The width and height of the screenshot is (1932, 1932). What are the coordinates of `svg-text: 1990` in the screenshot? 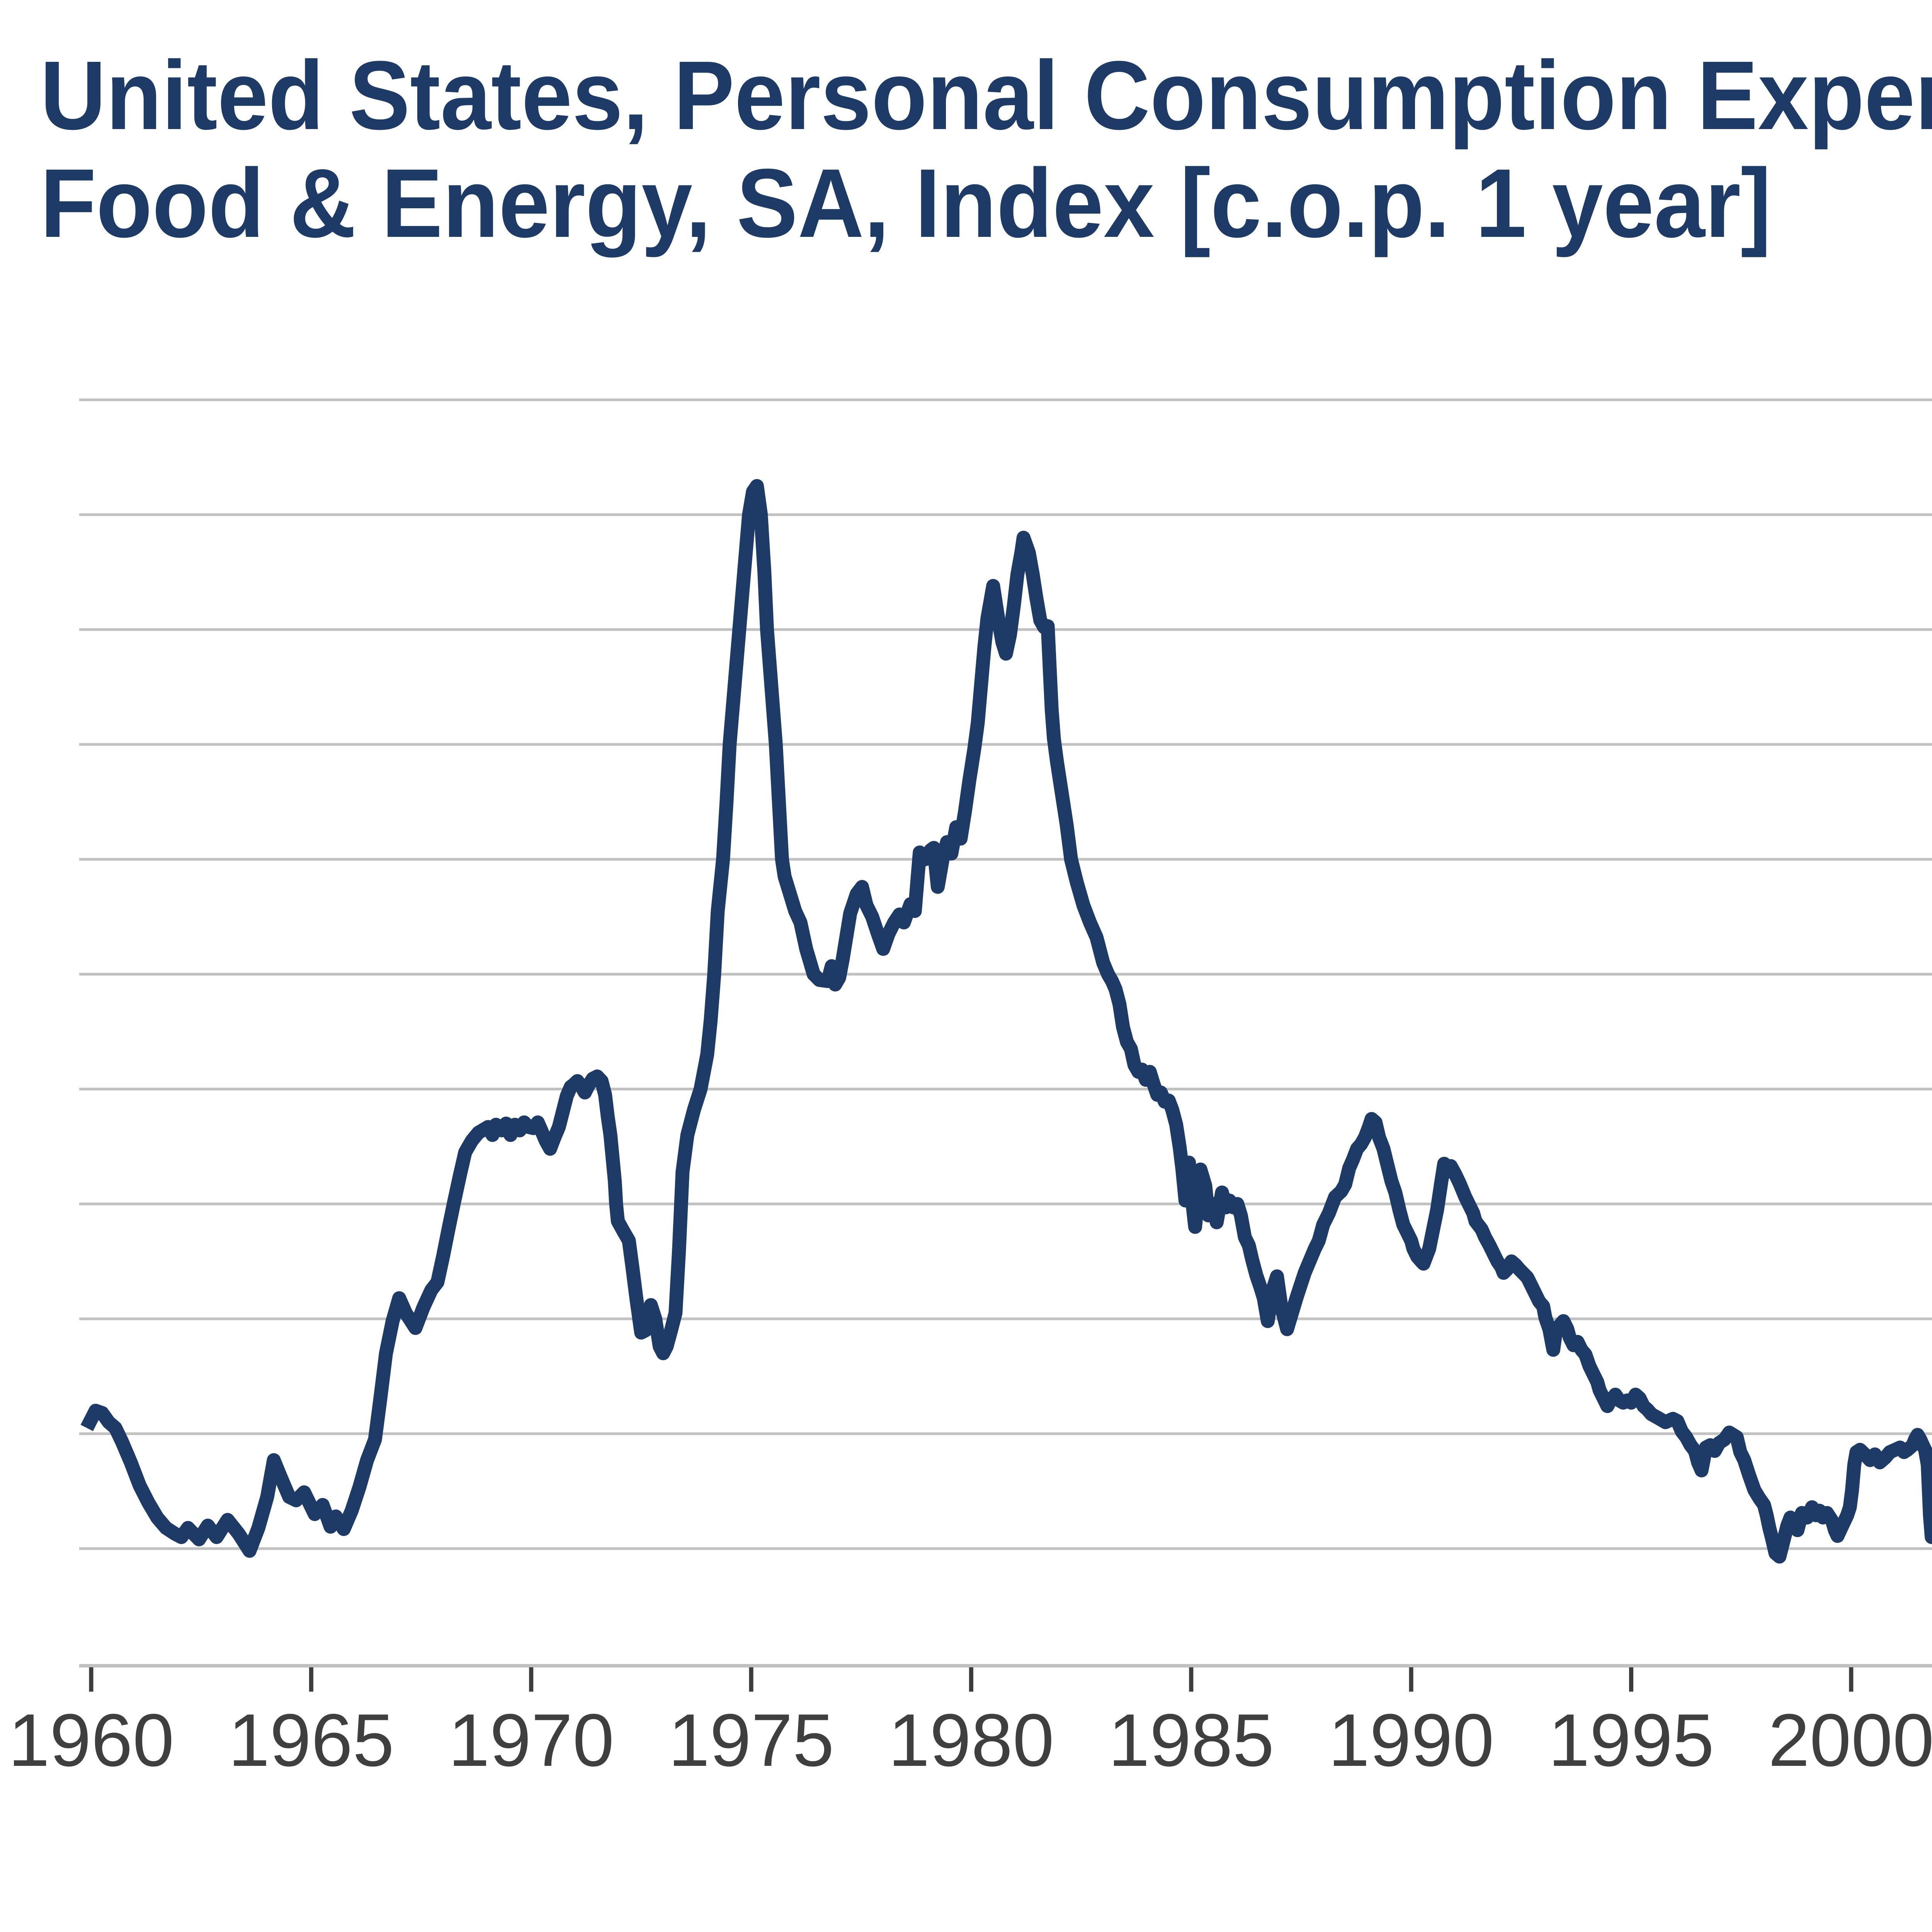 It's located at (1411, 1740).